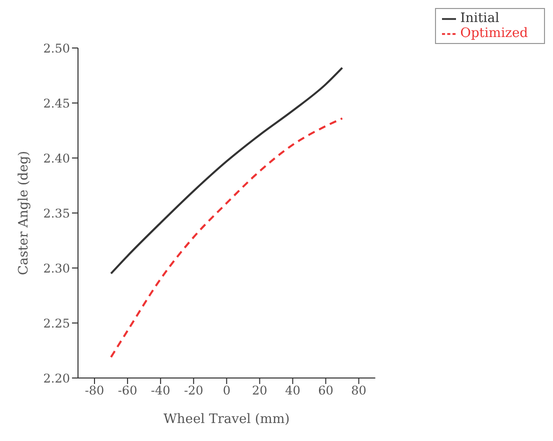  Describe the element at coordinates (292, 391) in the screenshot. I see `x-tick-label: 40` at that location.